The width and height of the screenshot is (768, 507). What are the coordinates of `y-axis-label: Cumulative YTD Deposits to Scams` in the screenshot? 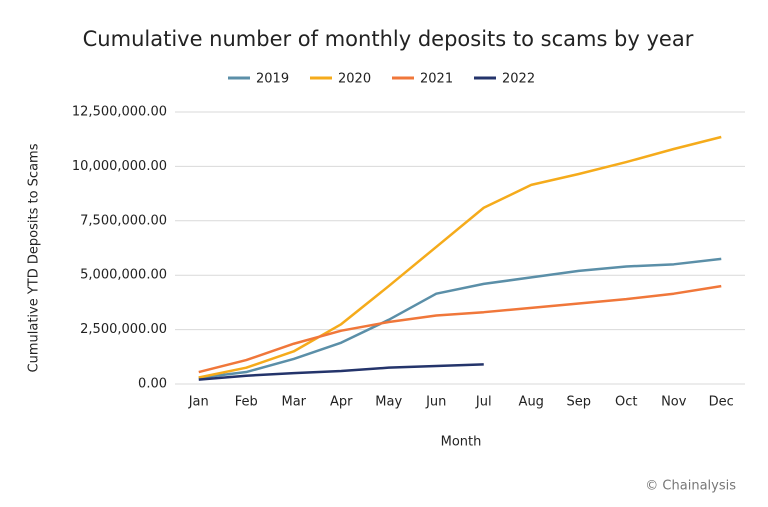 It's located at (34, 257).